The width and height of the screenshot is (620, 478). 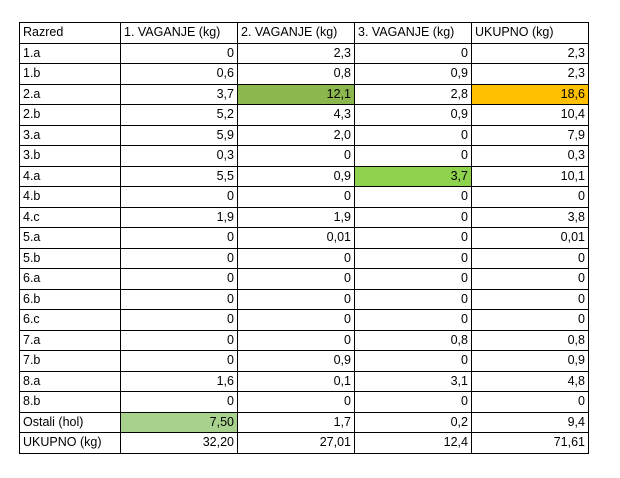 What do you see at coordinates (296, 135) in the screenshot?
I see `value-cell: 2,0` at bounding box center [296, 135].